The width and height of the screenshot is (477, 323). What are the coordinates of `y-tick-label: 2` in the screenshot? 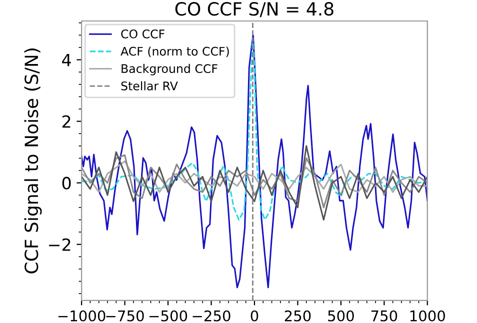 It's located at (66, 121).